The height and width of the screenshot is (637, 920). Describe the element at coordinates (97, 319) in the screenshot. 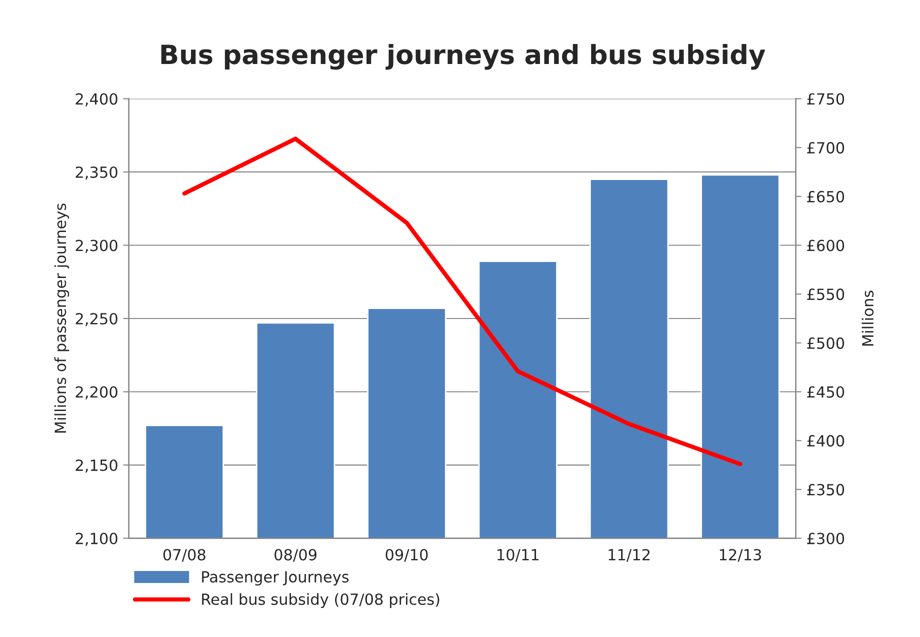

I see `y-tick-label: 2,250` at that location.